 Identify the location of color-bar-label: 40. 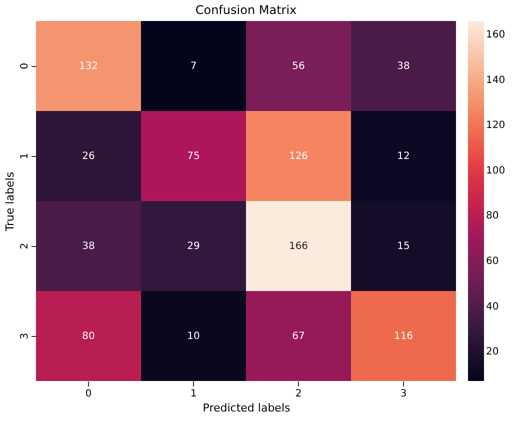
(492, 306).